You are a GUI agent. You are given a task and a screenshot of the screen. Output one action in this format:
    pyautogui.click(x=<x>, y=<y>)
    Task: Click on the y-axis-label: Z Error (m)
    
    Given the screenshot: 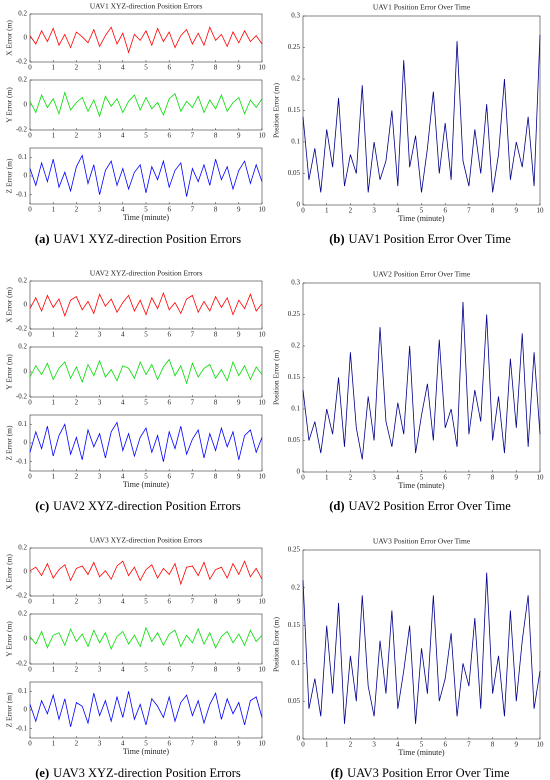 What is the action you would take?
    pyautogui.click(x=9, y=175)
    